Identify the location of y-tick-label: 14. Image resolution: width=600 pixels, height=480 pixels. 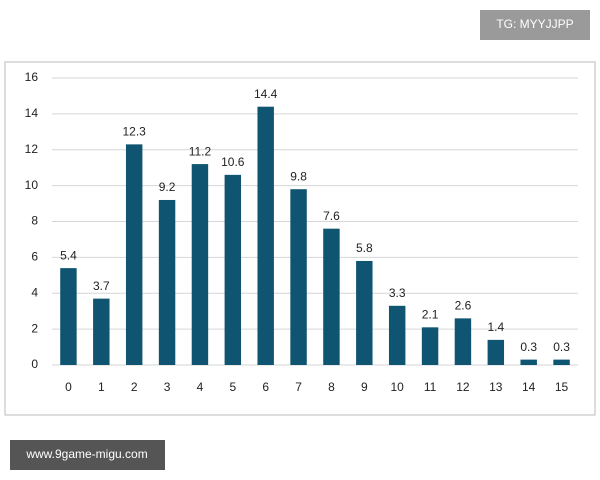
(32, 113).